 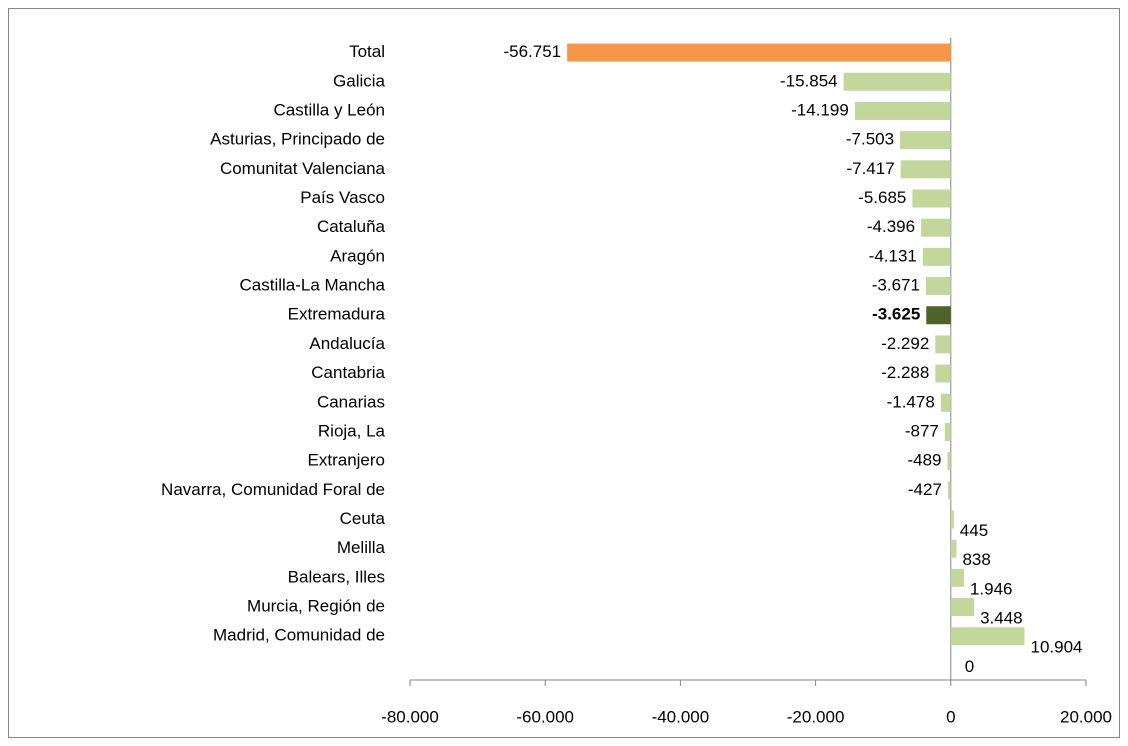 What do you see at coordinates (1057, 647) in the screenshot?
I see `value-label: 10.904` at bounding box center [1057, 647].